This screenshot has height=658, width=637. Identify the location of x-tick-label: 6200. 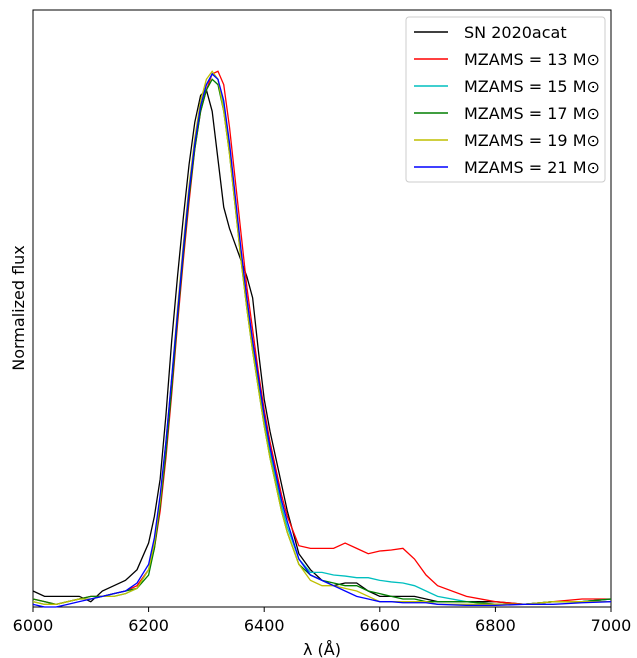
(148, 625).